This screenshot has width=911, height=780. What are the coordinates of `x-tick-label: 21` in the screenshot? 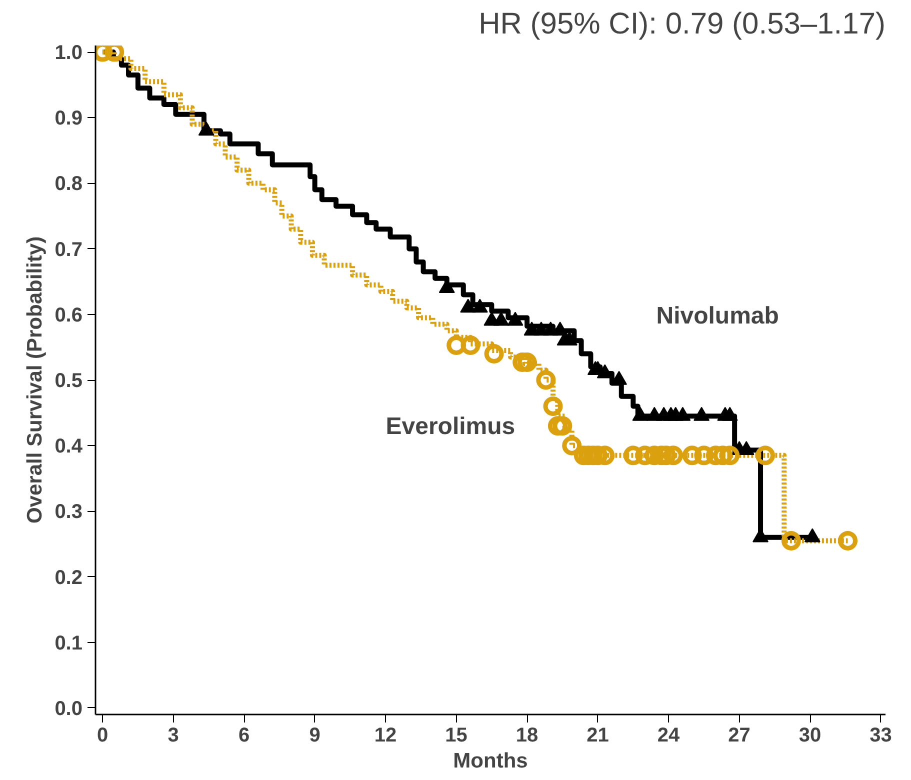 It's located at (597, 735).